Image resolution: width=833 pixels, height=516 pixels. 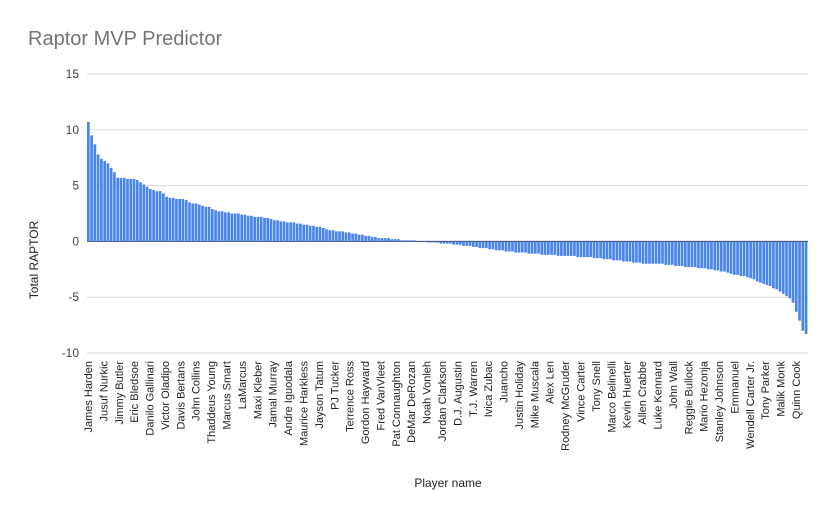 What do you see at coordinates (505, 382) in the screenshot?
I see `x-tick-label: Juancho` at bounding box center [505, 382].